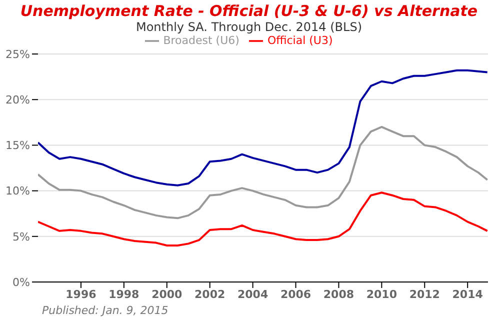 This screenshot has width=498, height=328. Describe the element at coordinates (18, 191) in the screenshot. I see `y-tick-label: 10%` at that location.